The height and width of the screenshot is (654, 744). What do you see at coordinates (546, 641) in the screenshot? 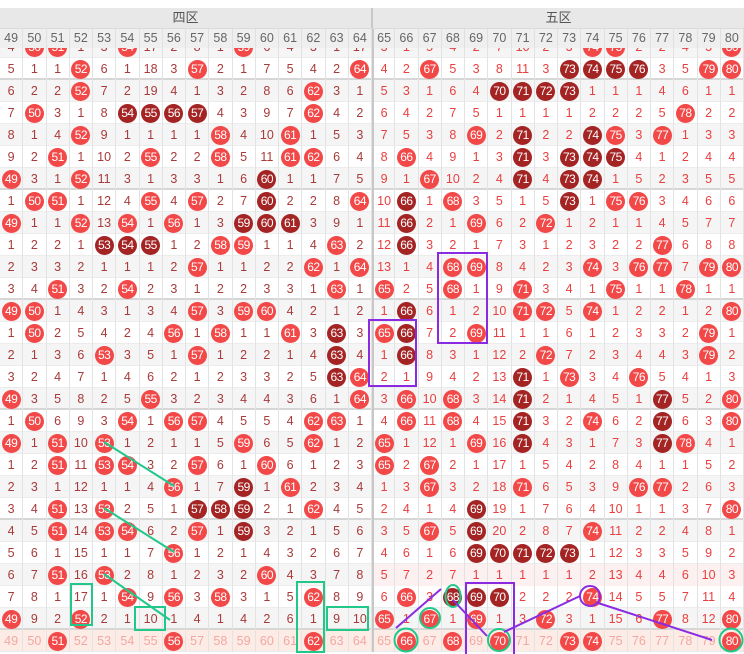
I see `cell-72: 72` at bounding box center [546, 641].